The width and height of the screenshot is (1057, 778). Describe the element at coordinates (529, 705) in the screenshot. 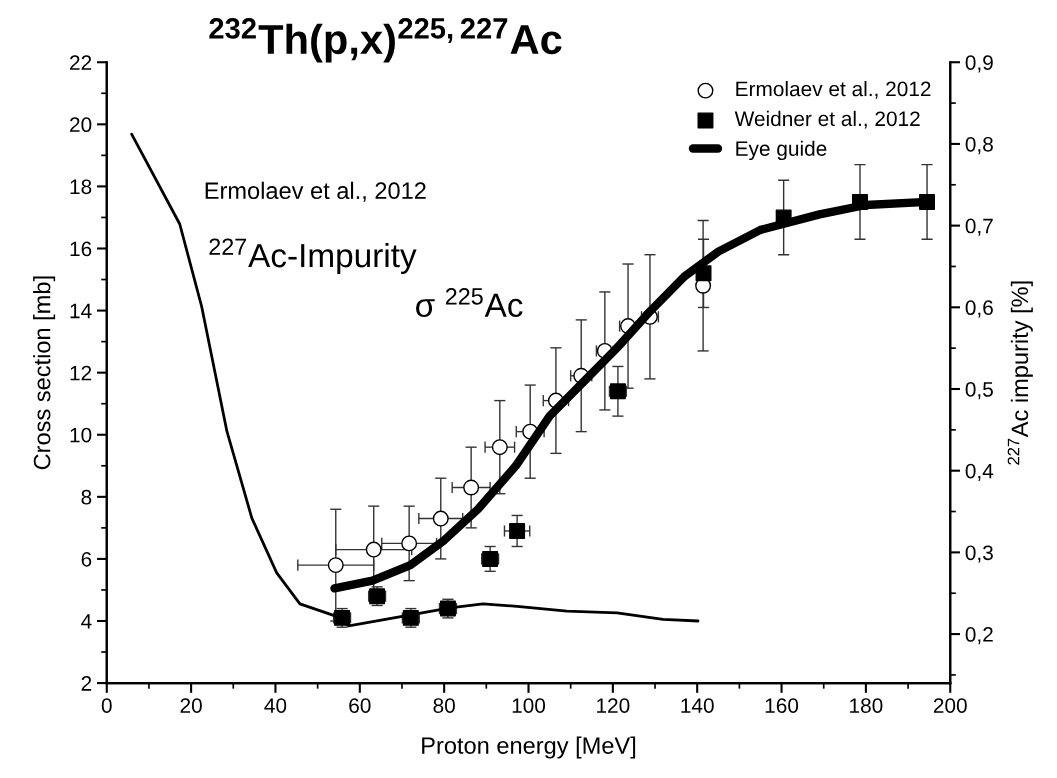

I see `x-tick-label: 100` at that location.